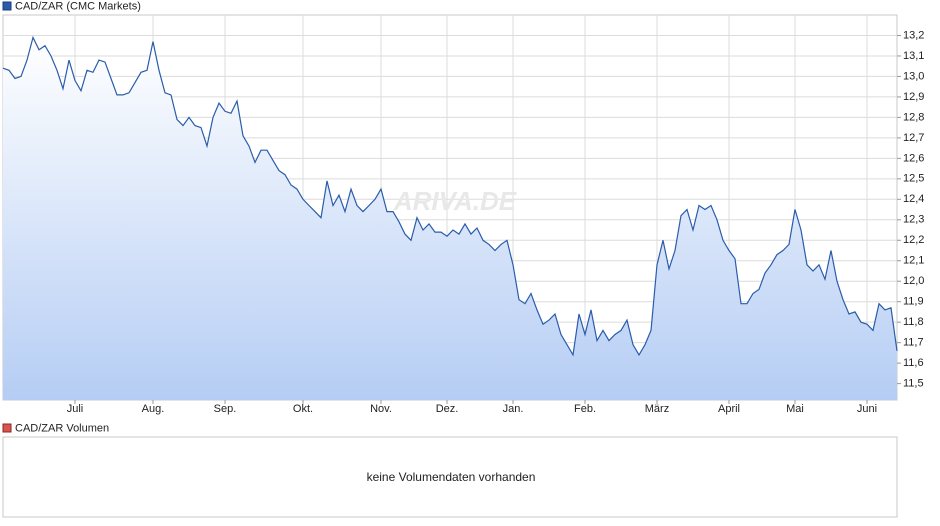  Describe the element at coordinates (913, 322) in the screenshot. I see `y-tick-label: 11,8` at that location.